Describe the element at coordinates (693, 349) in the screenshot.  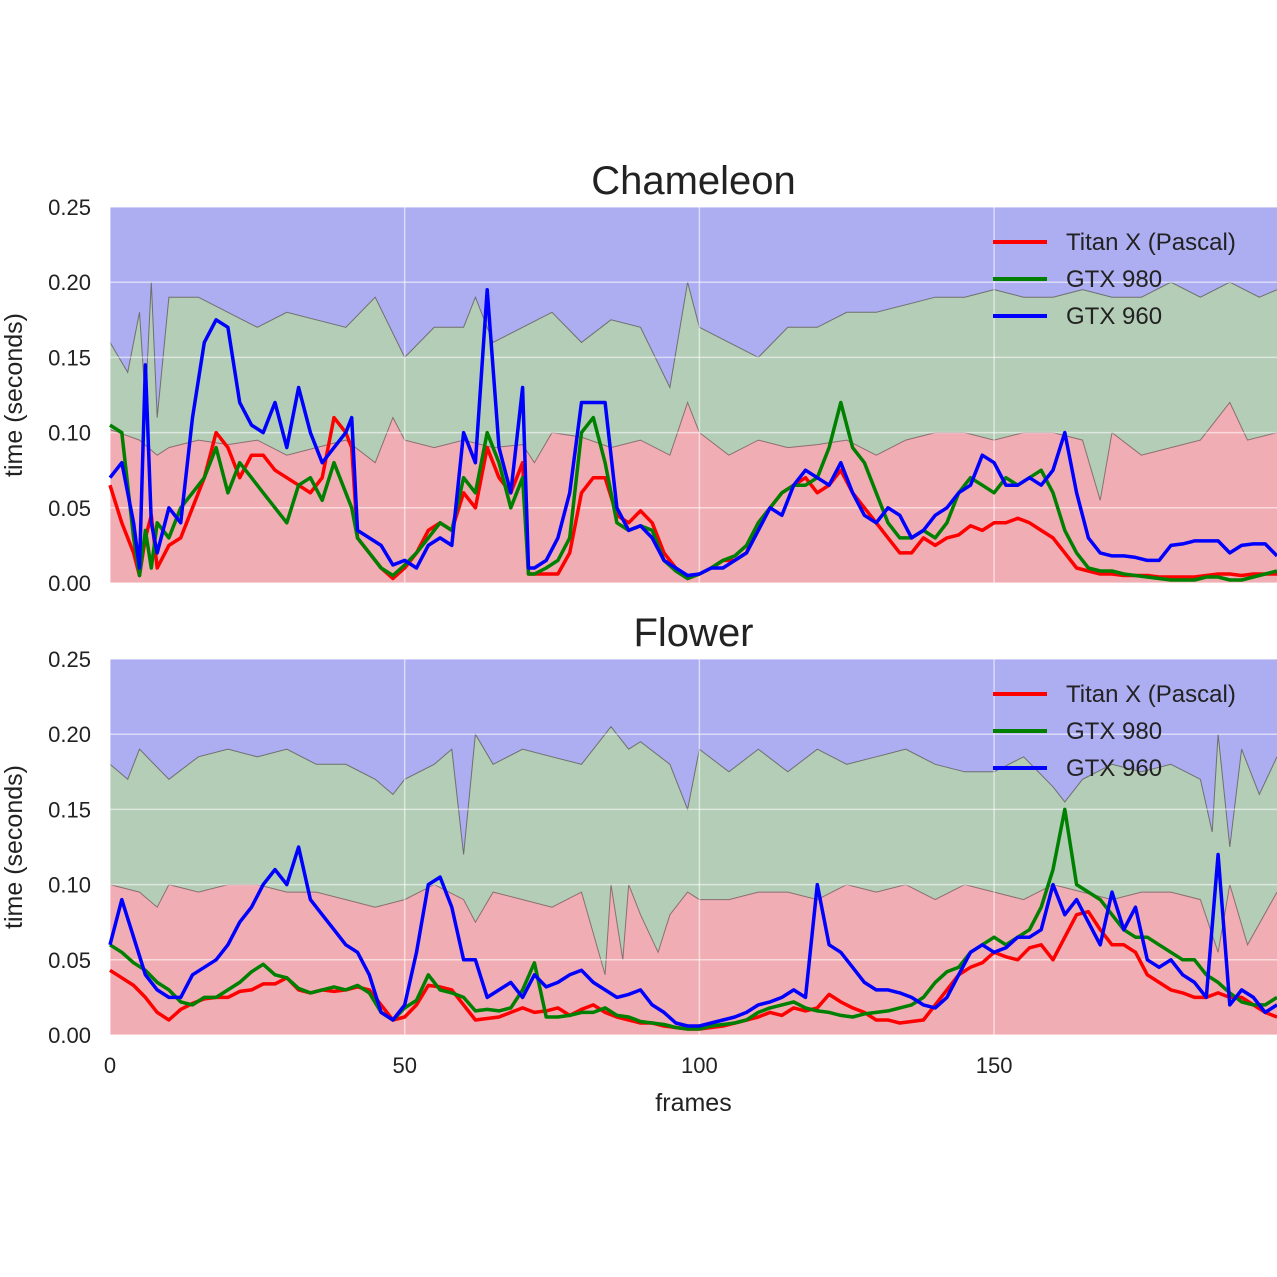
I see `chameleon-band-green-edge` at that location.